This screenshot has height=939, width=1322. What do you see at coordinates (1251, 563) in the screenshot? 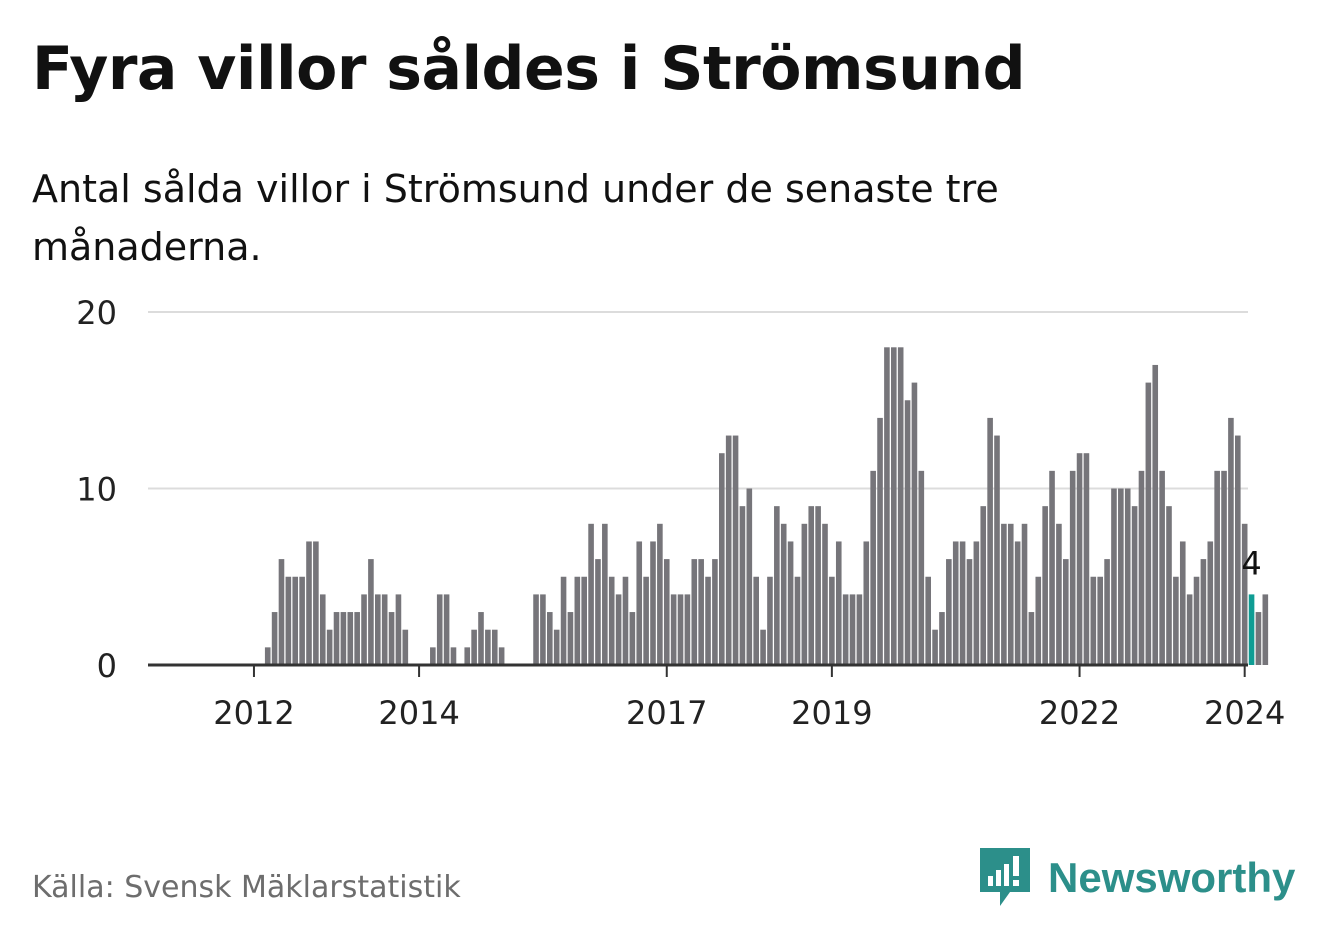
I see `highlight-data-label: 4` at bounding box center [1251, 563].